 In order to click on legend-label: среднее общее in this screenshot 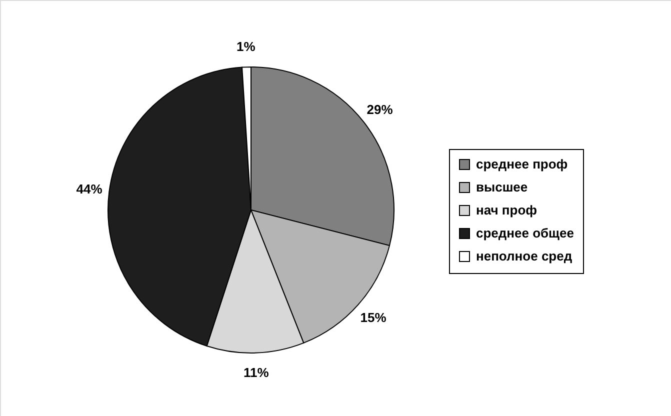, I will do `click(525, 233)`.